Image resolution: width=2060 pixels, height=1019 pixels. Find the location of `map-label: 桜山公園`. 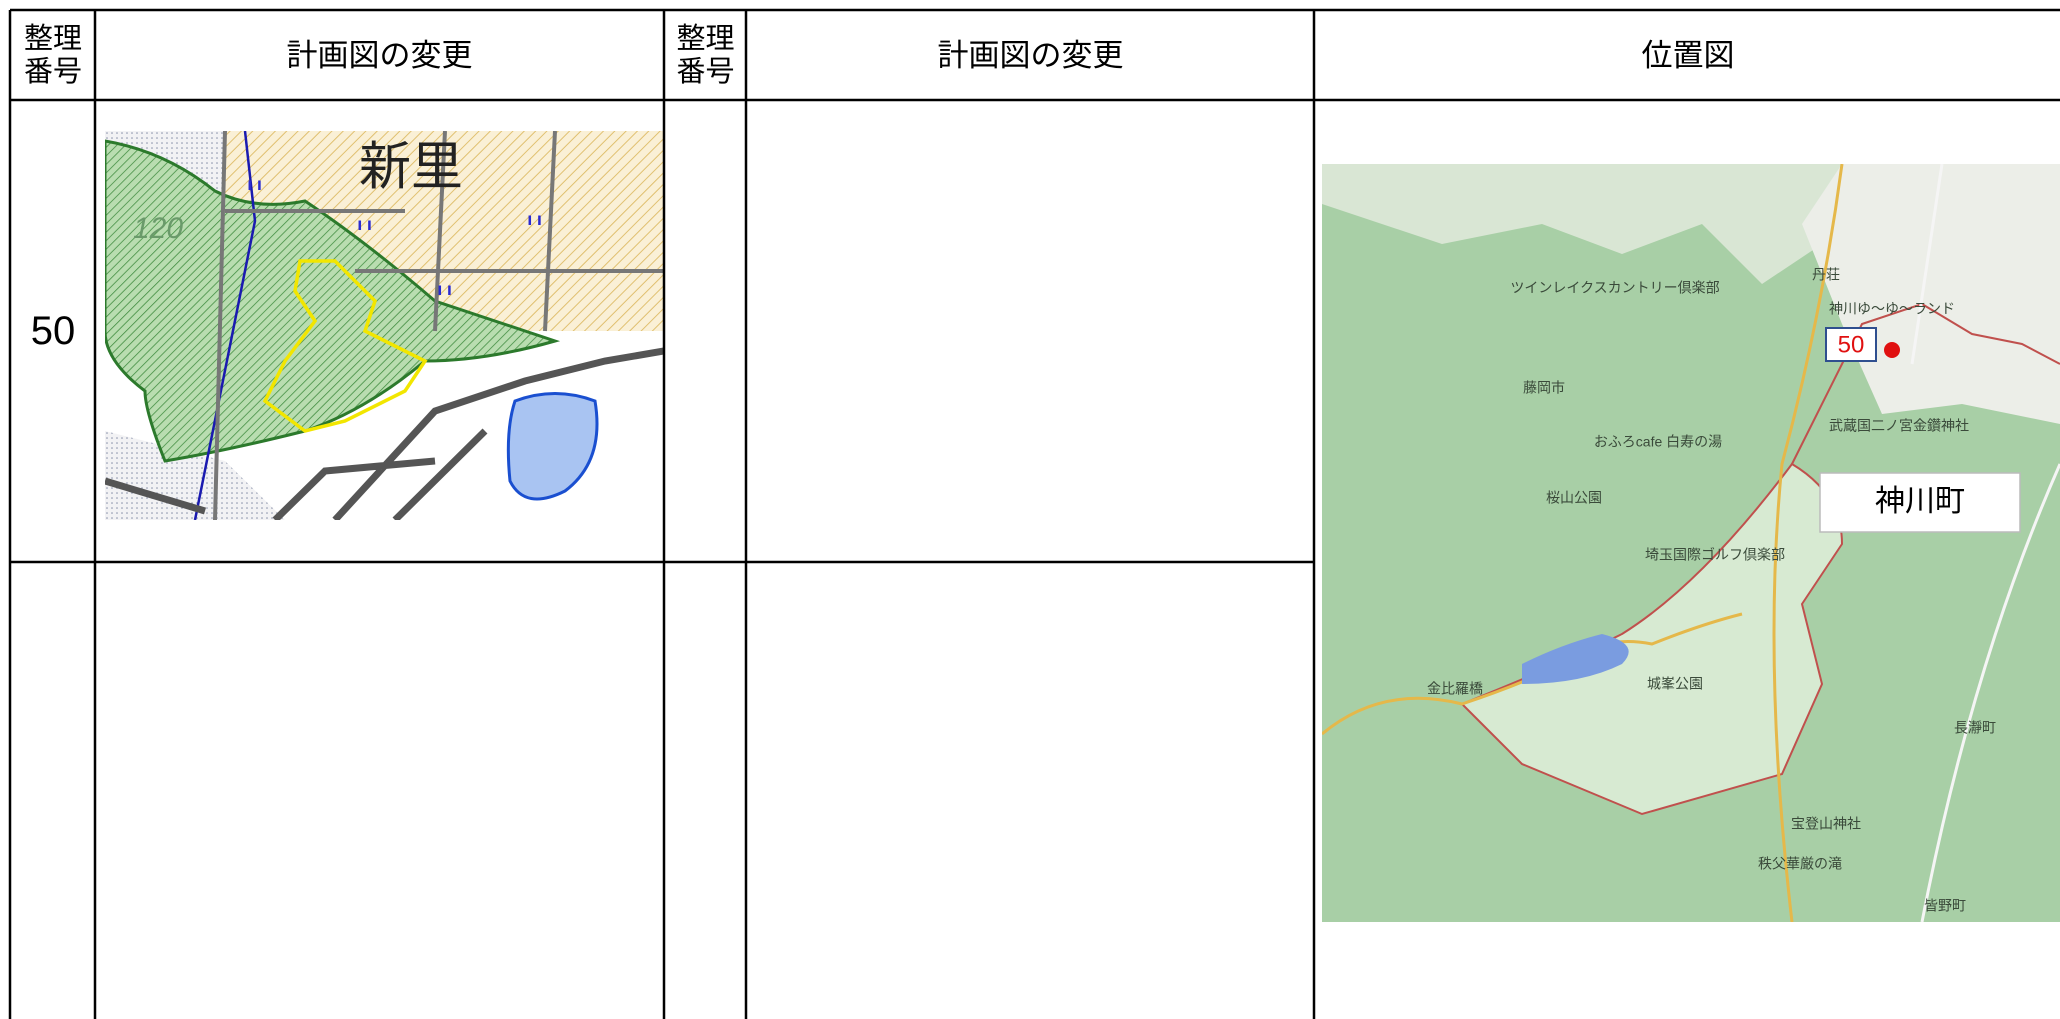

map-label: 桜山公園 is located at coordinates (1574, 498).